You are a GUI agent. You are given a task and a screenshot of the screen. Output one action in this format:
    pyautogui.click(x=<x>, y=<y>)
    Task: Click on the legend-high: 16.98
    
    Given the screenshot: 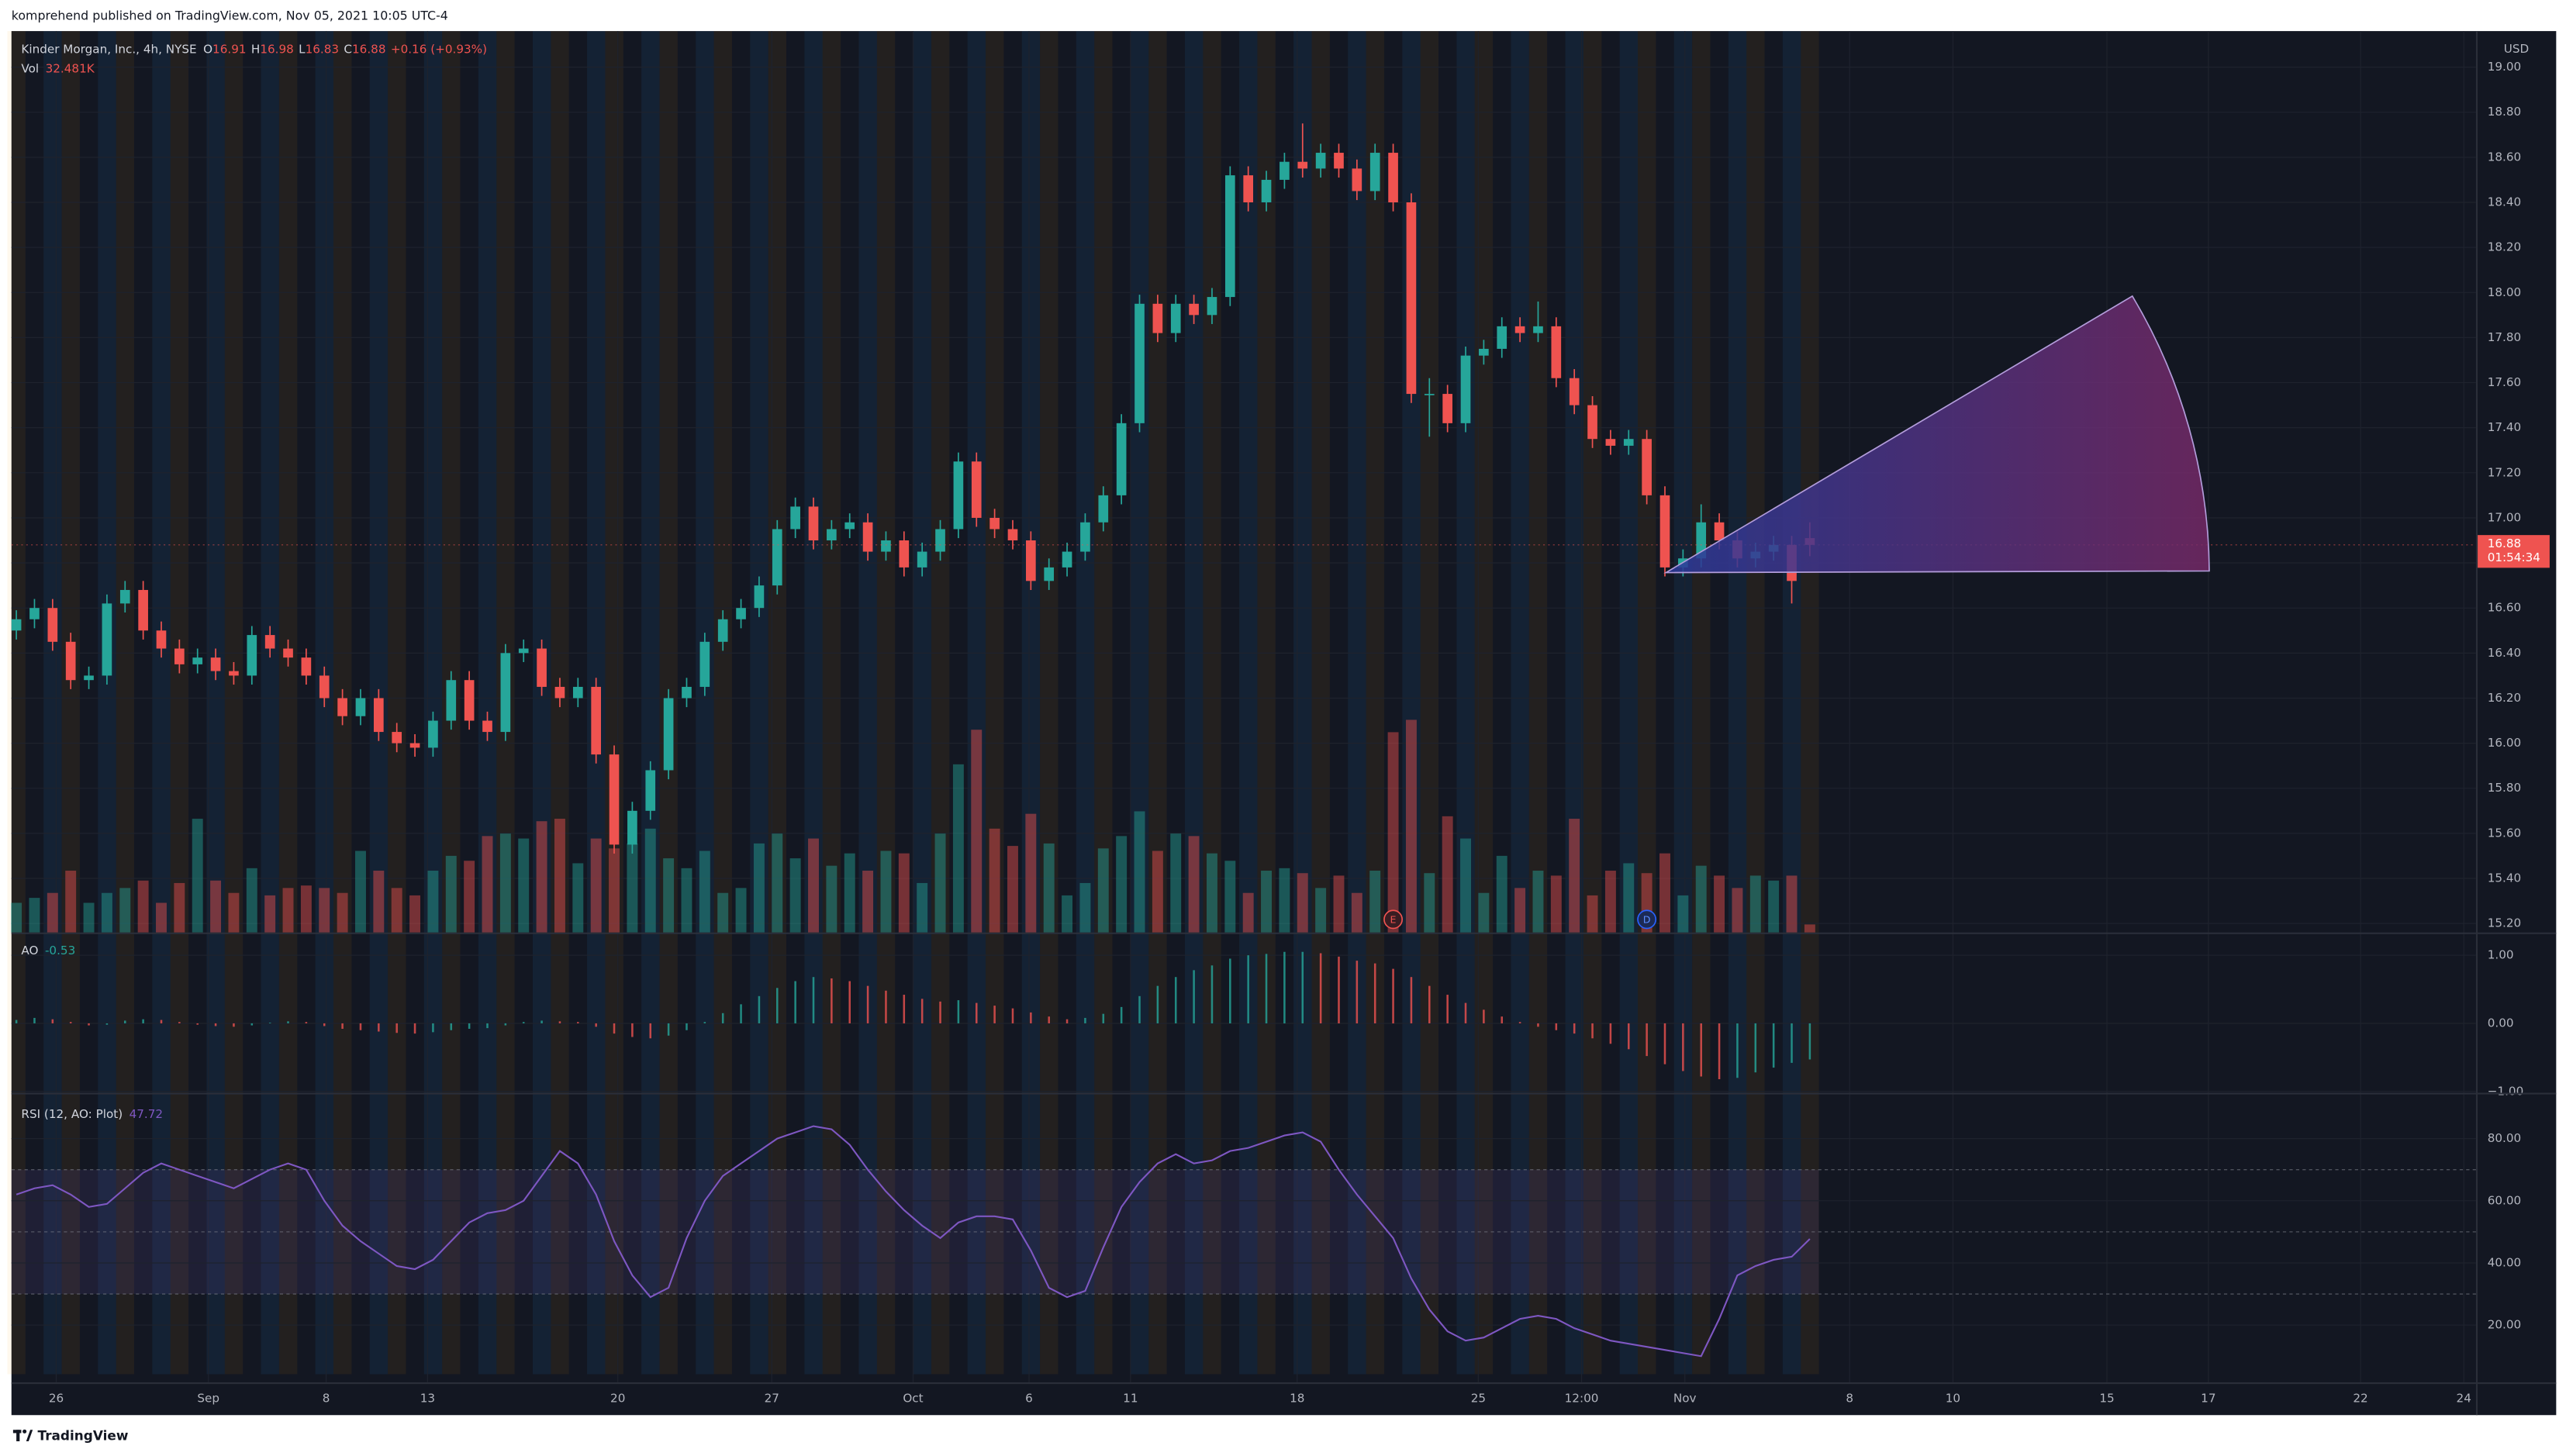 What is the action you would take?
    pyautogui.click(x=276, y=49)
    